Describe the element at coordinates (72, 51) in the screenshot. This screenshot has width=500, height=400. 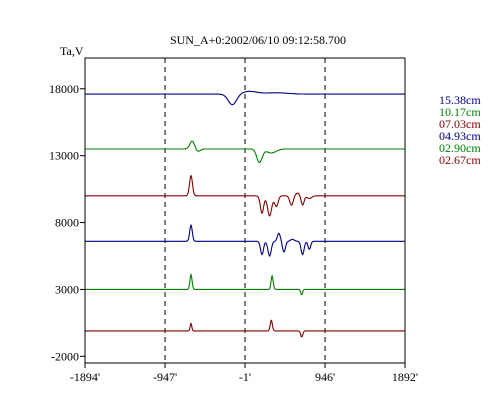
I see `y-axis-label: Ta,V` at that location.